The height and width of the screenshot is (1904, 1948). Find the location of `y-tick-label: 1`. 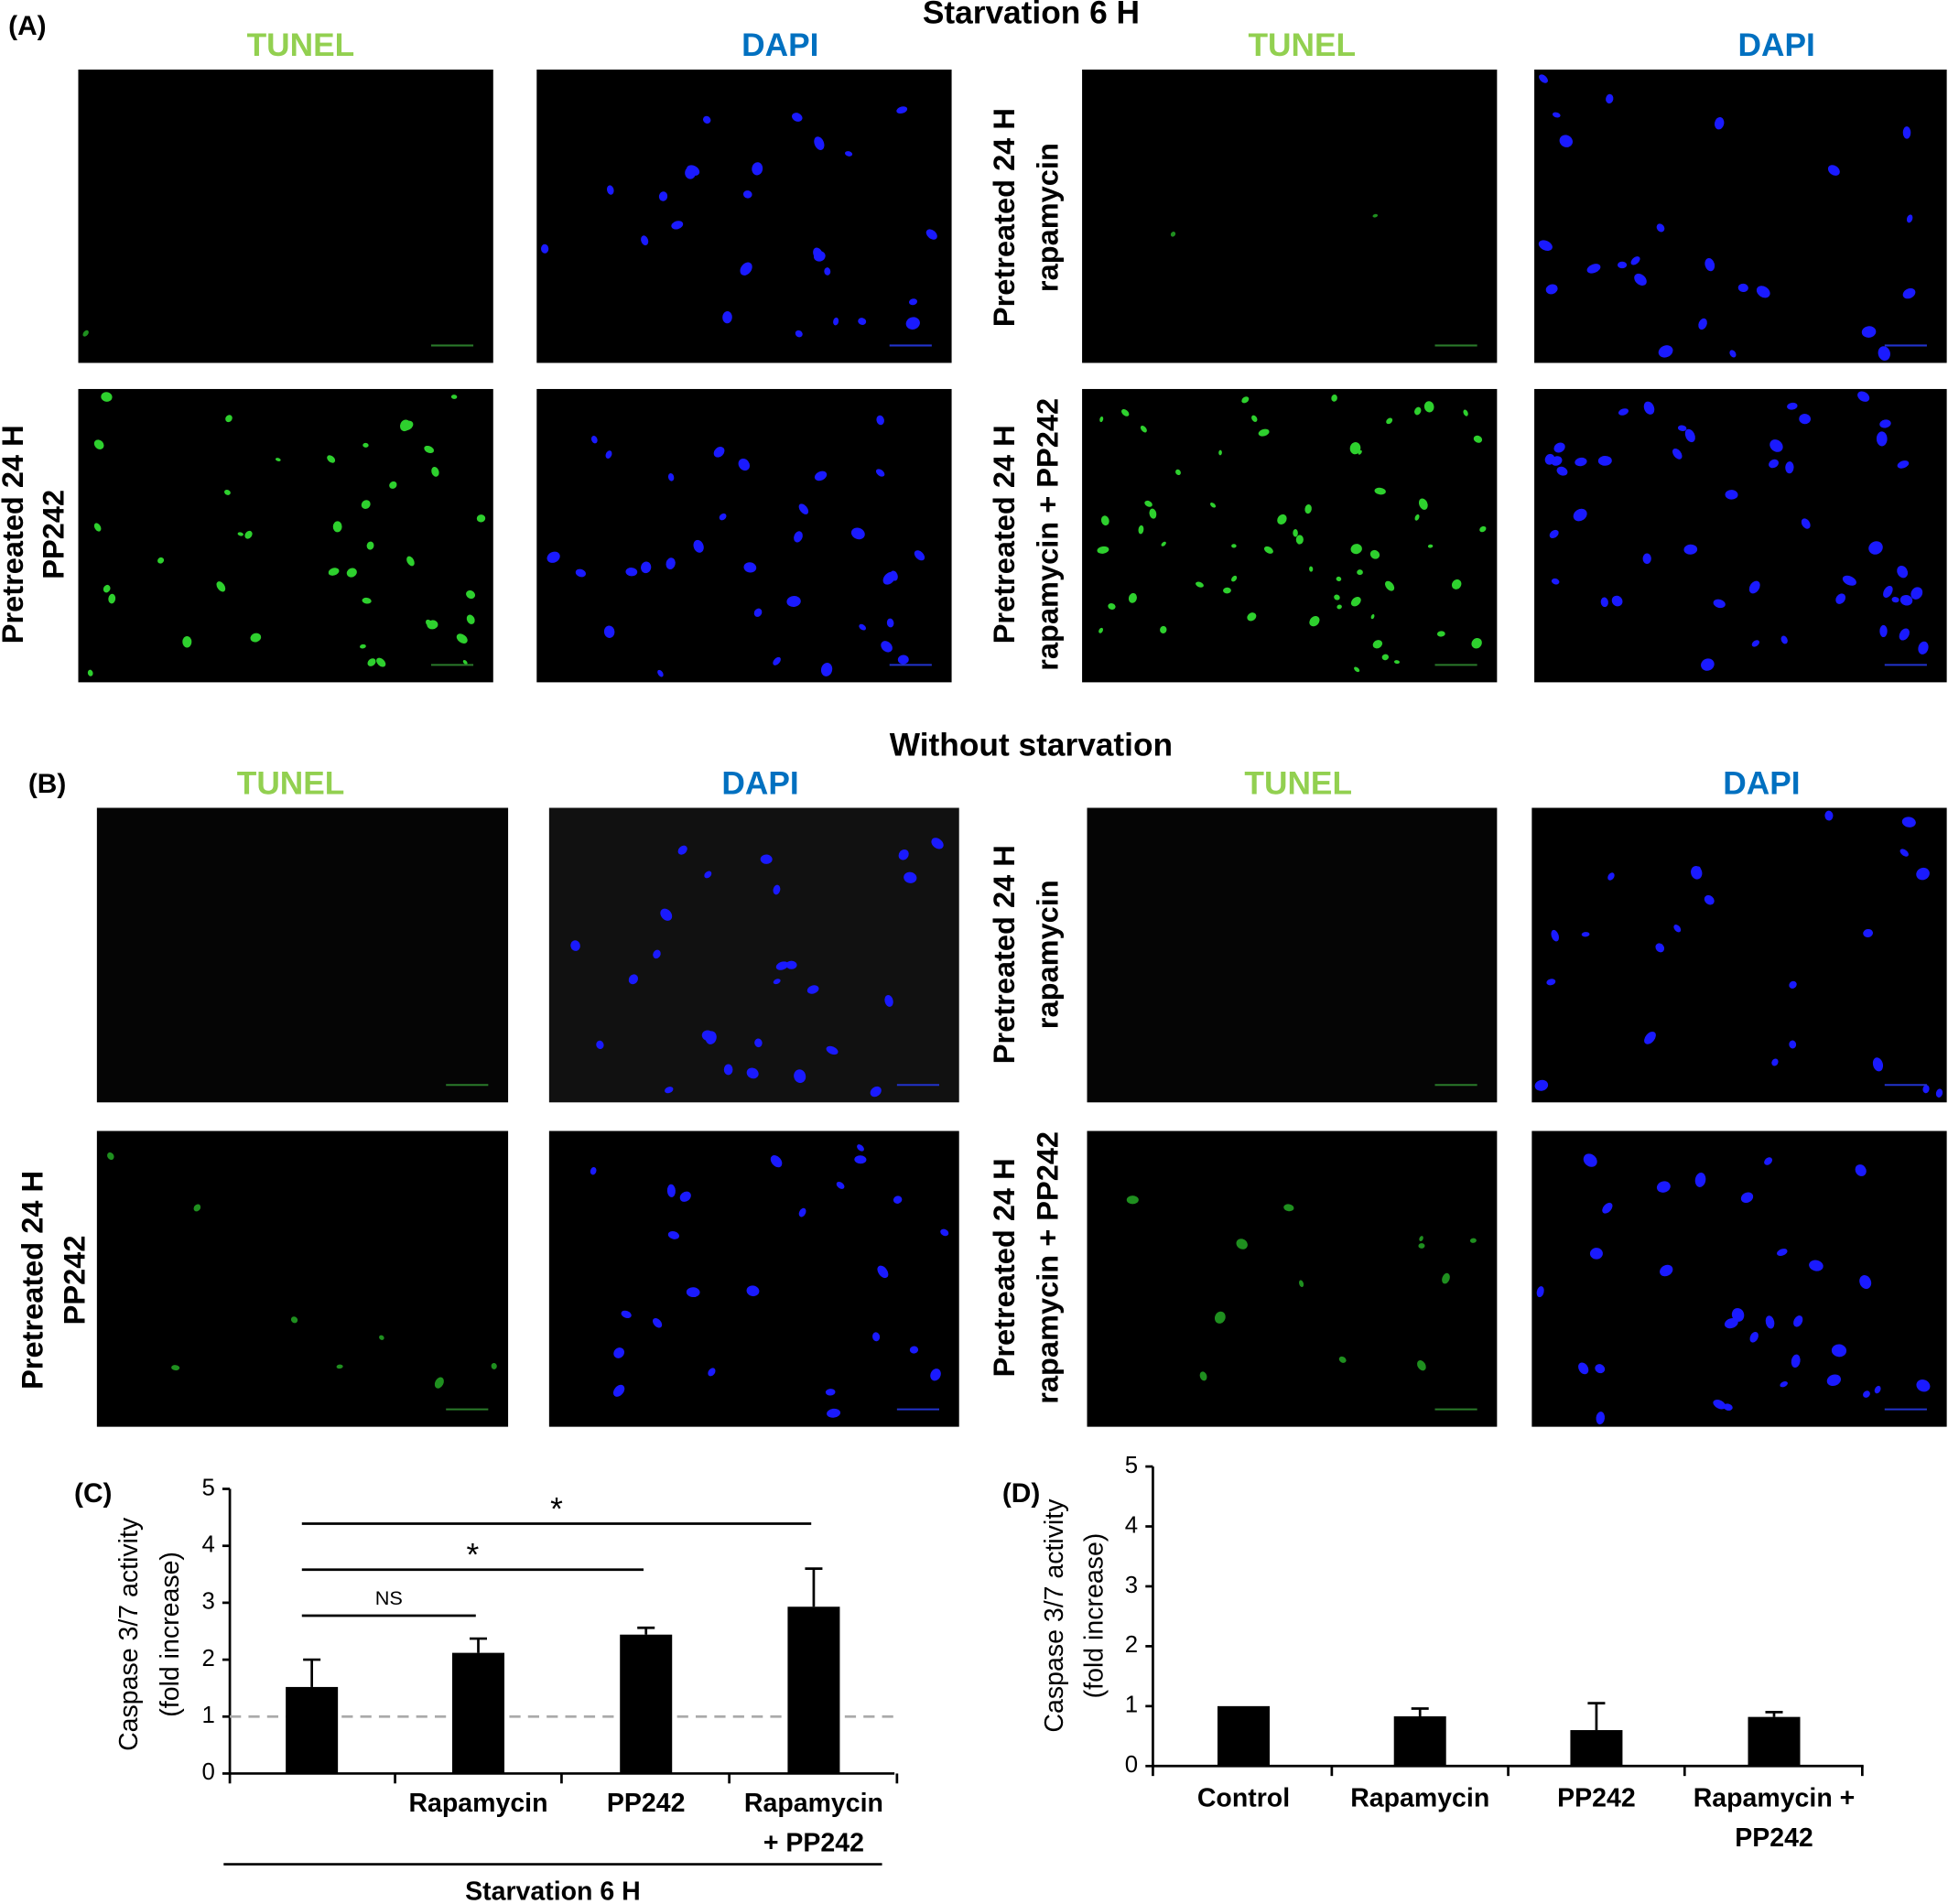

y-tick-label: 1 is located at coordinates (1131, 1705).